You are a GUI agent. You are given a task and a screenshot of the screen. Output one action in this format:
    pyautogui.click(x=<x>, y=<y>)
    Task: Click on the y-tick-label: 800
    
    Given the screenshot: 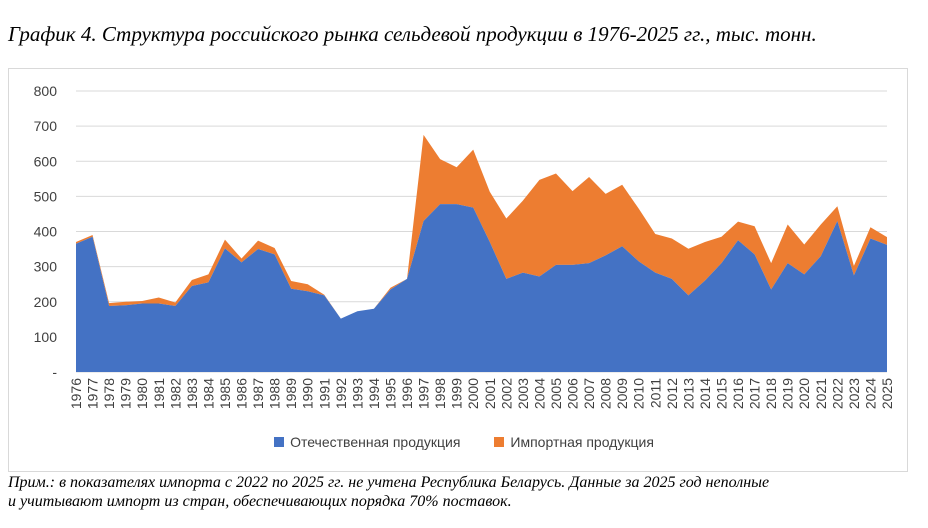 What is the action you would take?
    pyautogui.click(x=46, y=91)
    